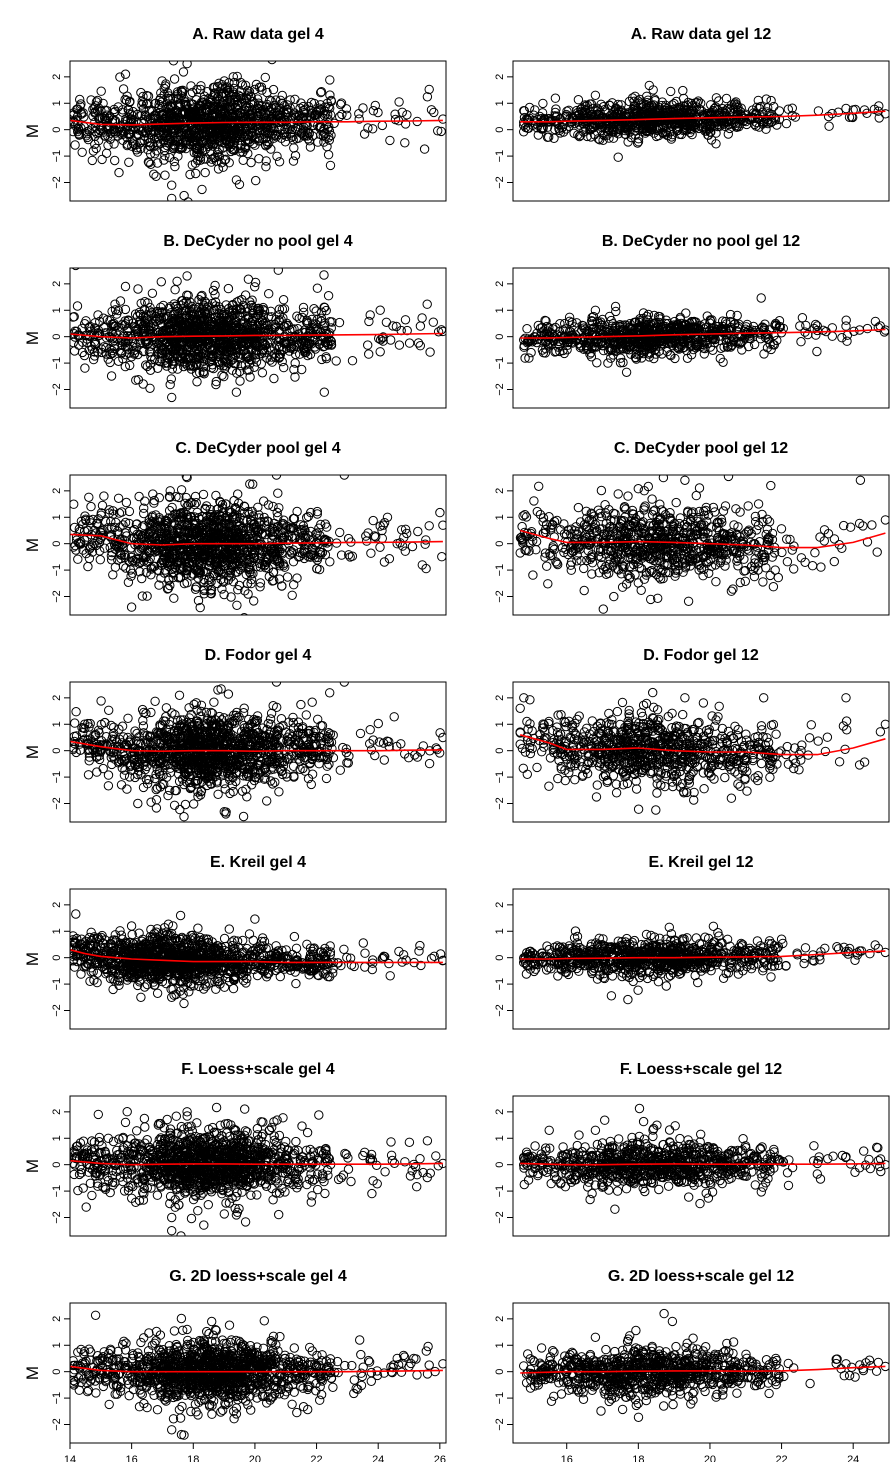 The width and height of the screenshot is (891, 1462). Describe the element at coordinates (57, 389) in the screenshot. I see `y-tick-label: −2` at that location.